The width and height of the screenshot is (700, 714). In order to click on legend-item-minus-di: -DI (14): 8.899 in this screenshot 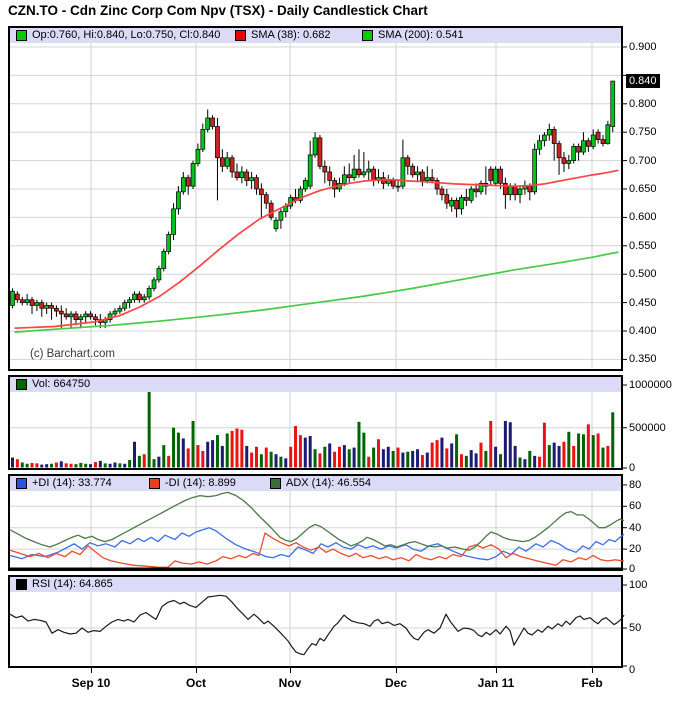, I will do `click(192, 483)`.